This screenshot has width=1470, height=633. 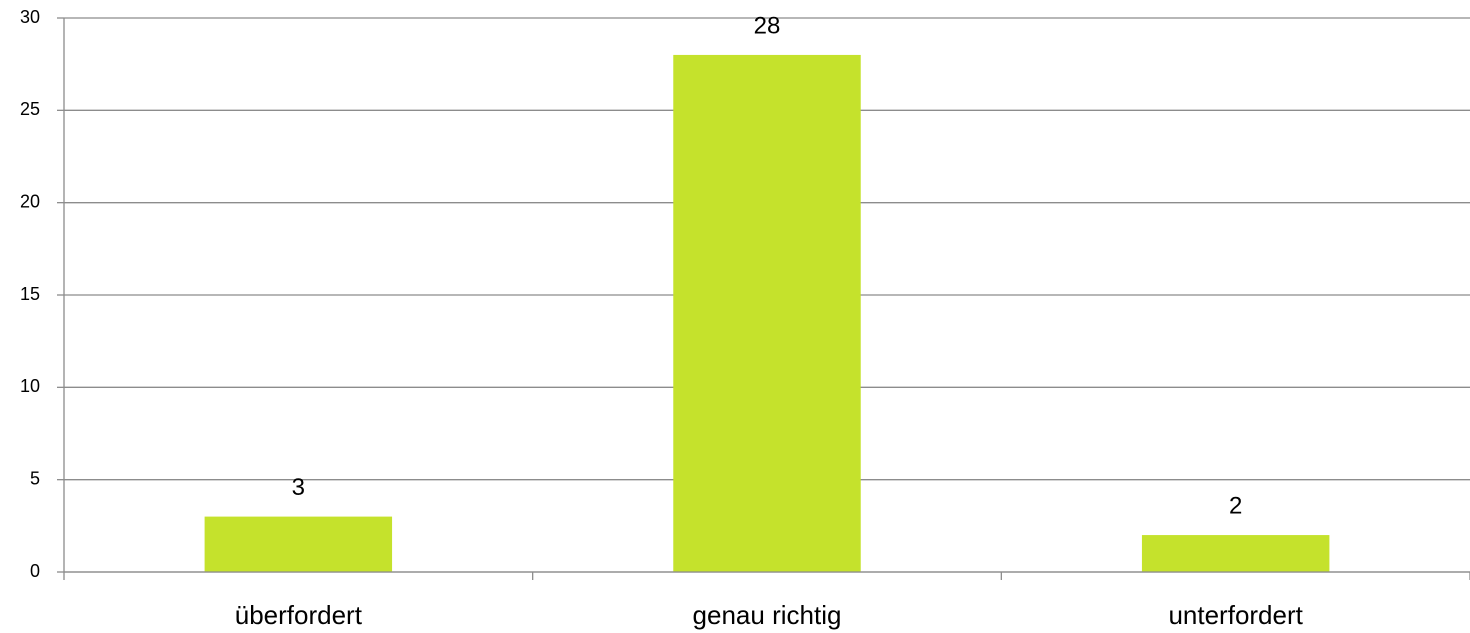 I want to click on y-tick-label: 30, so click(x=30, y=17).